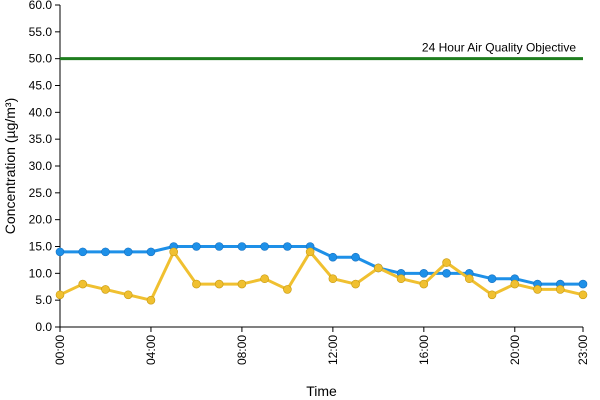  Describe the element at coordinates (583, 350) in the screenshot. I see `x-tick-label: 23:00` at that location.